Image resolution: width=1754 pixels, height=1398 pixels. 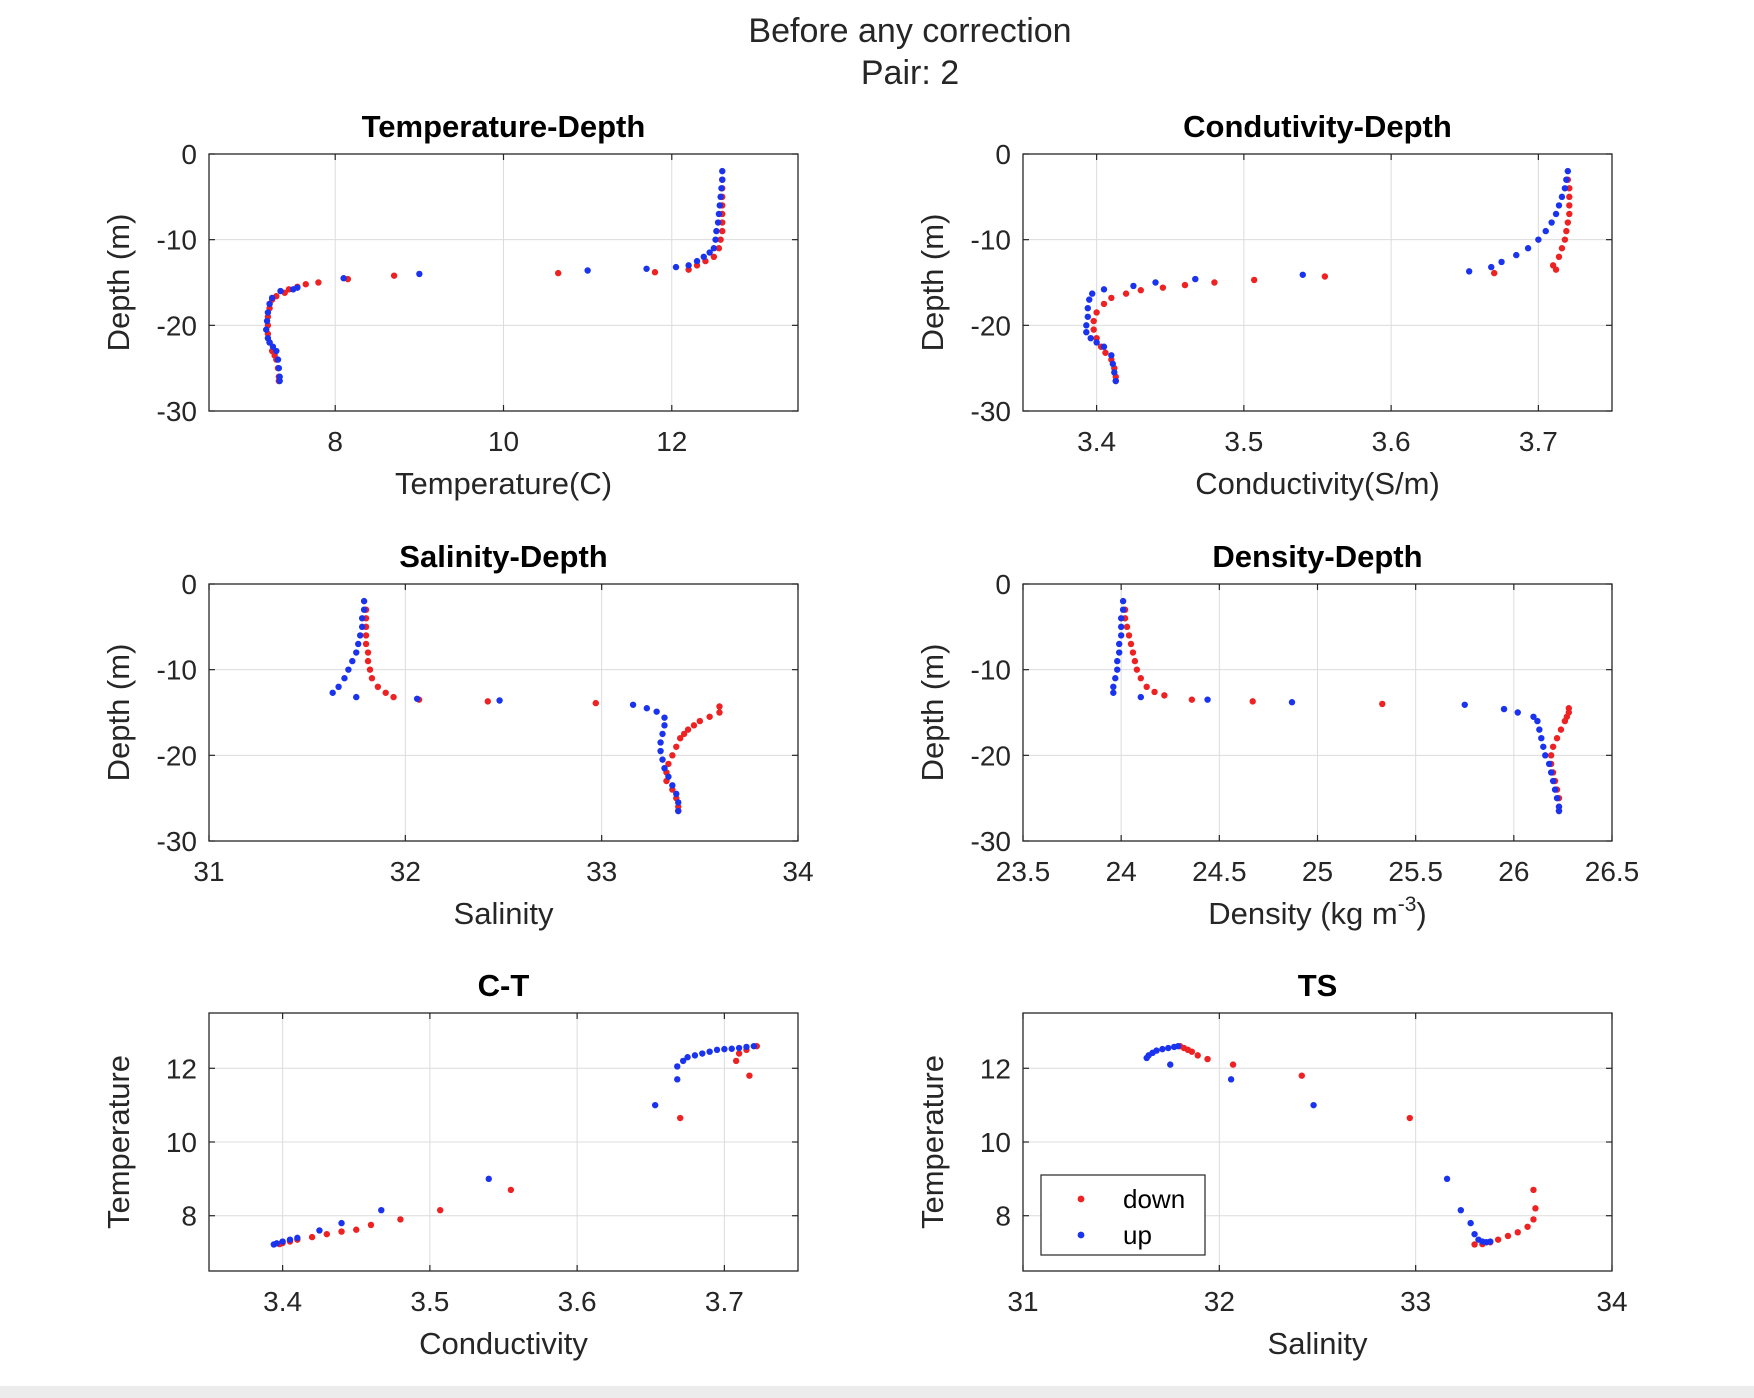 What do you see at coordinates (1538, 441) in the screenshot?
I see `x-tick-label: 3.7` at bounding box center [1538, 441].